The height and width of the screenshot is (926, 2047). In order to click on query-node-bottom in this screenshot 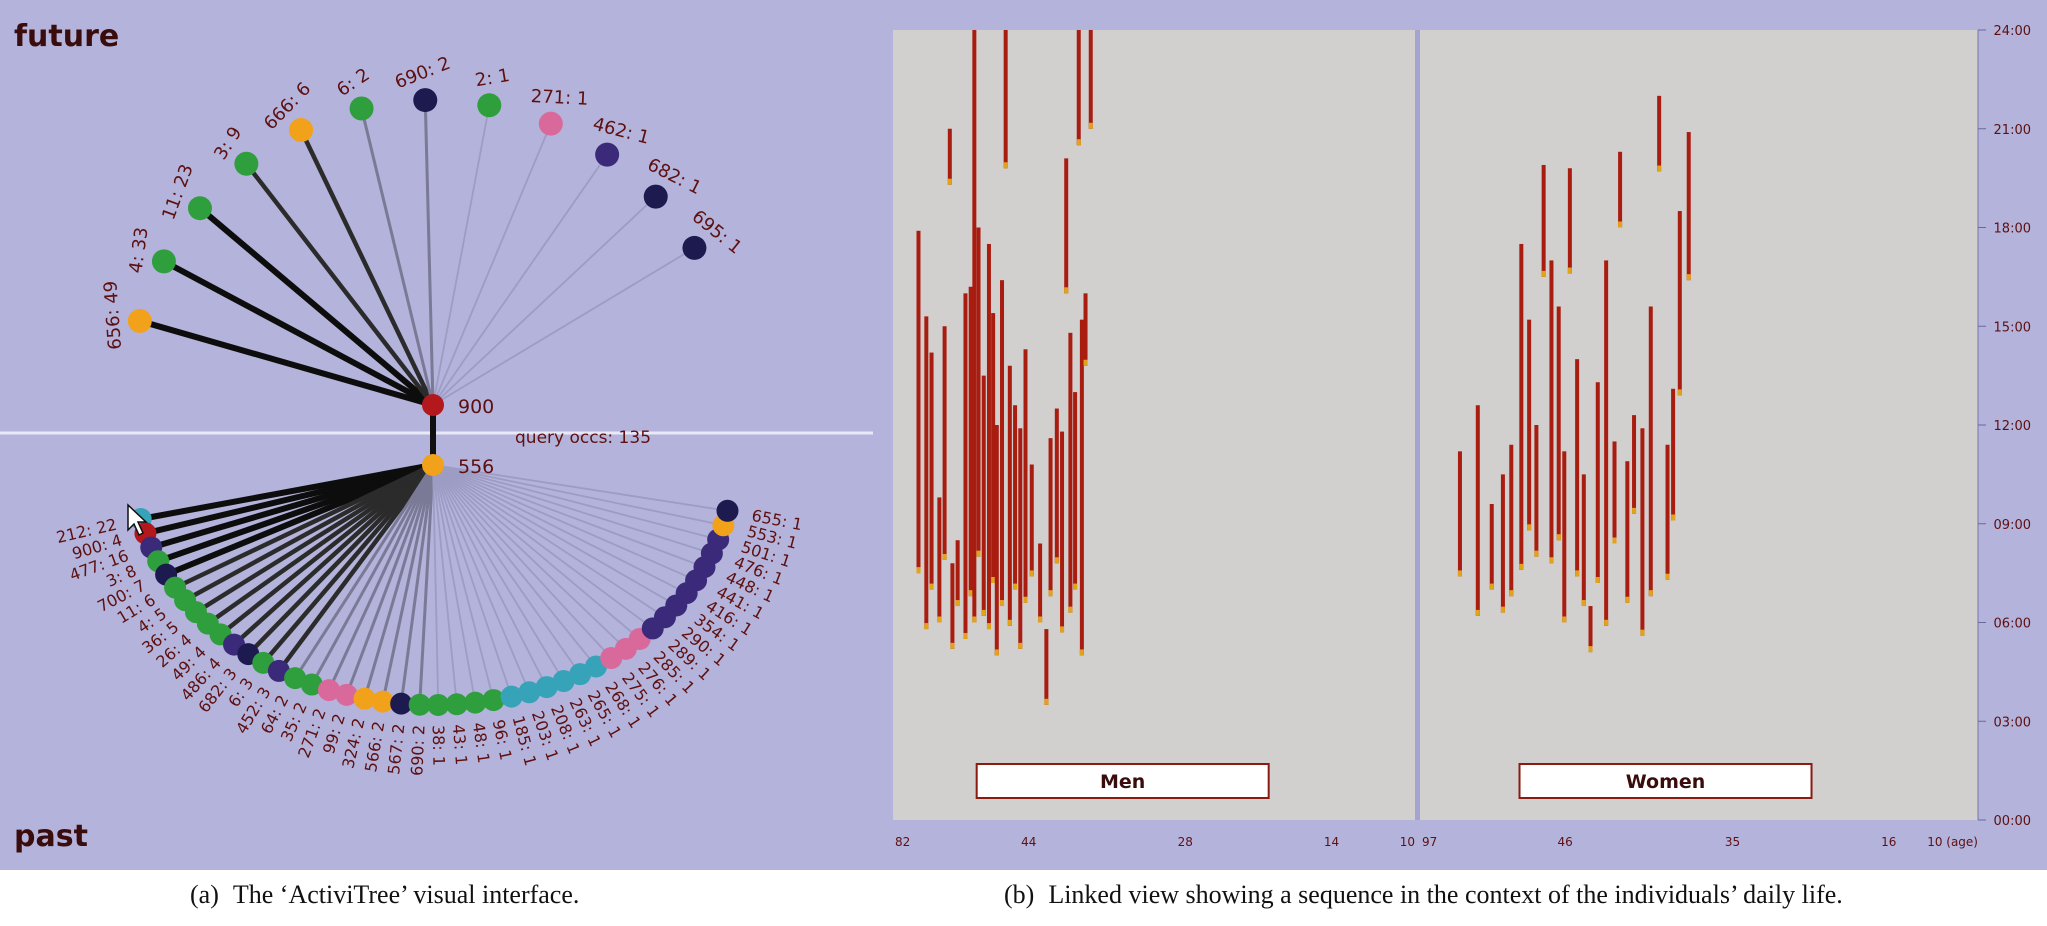, I will do `click(433, 465)`.